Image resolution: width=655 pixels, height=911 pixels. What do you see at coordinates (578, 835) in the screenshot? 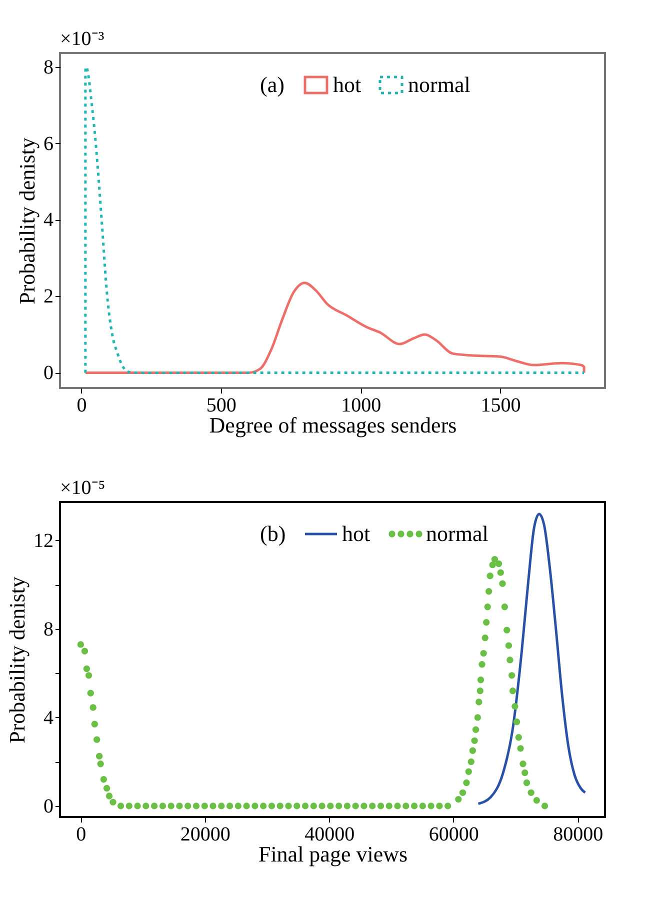
I see `x-tick-label: 80000` at bounding box center [578, 835].